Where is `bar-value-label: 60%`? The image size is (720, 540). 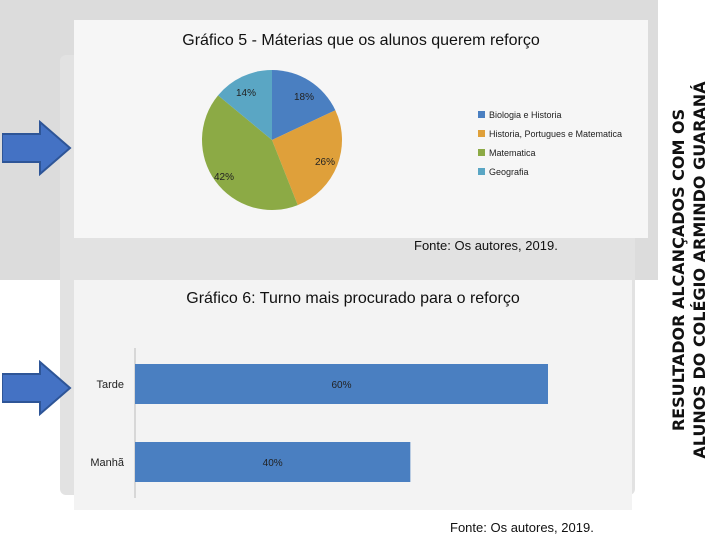
bar-value-label: 60% is located at coordinates (341, 385).